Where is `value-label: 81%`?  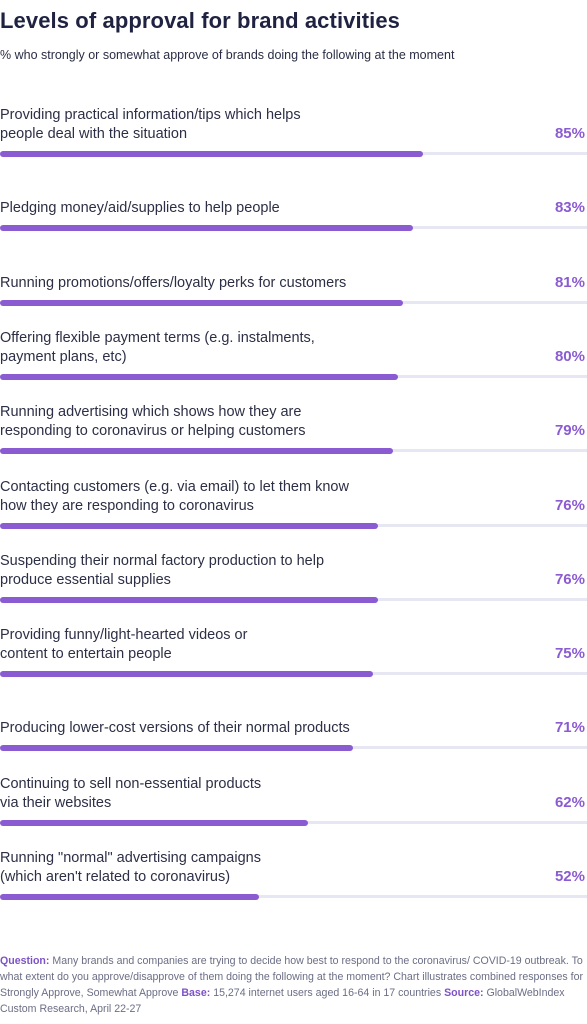 value-label: 81% is located at coordinates (569, 282).